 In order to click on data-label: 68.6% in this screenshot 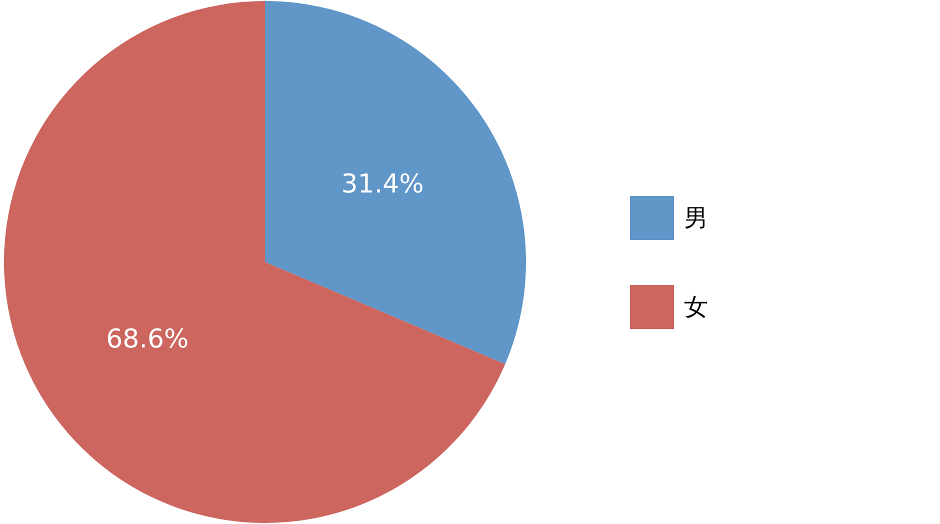, I will do `click(147, 339)`.